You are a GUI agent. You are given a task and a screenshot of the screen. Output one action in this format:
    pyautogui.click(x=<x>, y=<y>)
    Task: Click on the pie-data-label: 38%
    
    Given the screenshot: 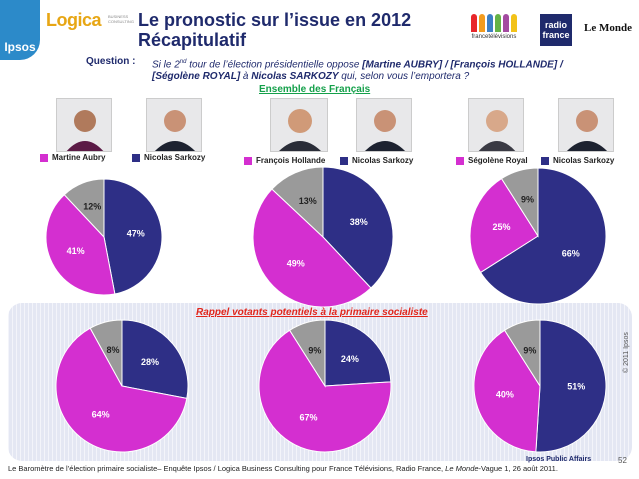 What is the action you would take?
    pyautogui.click(x=359, y=222)
    